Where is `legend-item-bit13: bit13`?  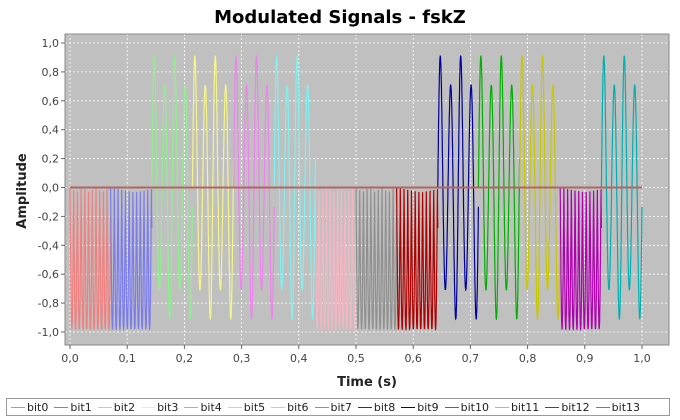
legend-item-bit13: bit13 is located at coordinates (618, 407).